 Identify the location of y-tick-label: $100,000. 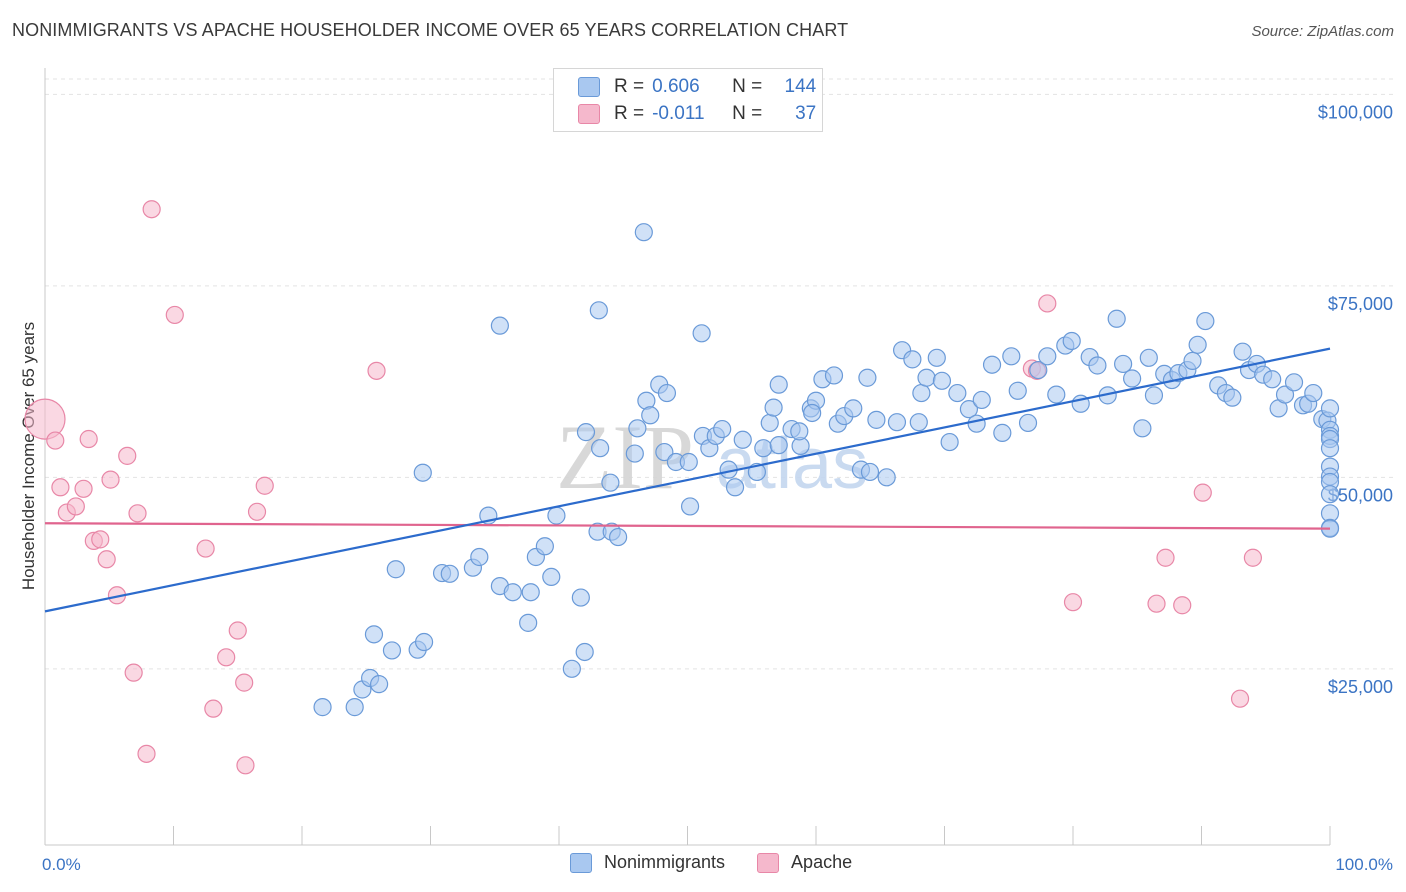
(1355, 112).